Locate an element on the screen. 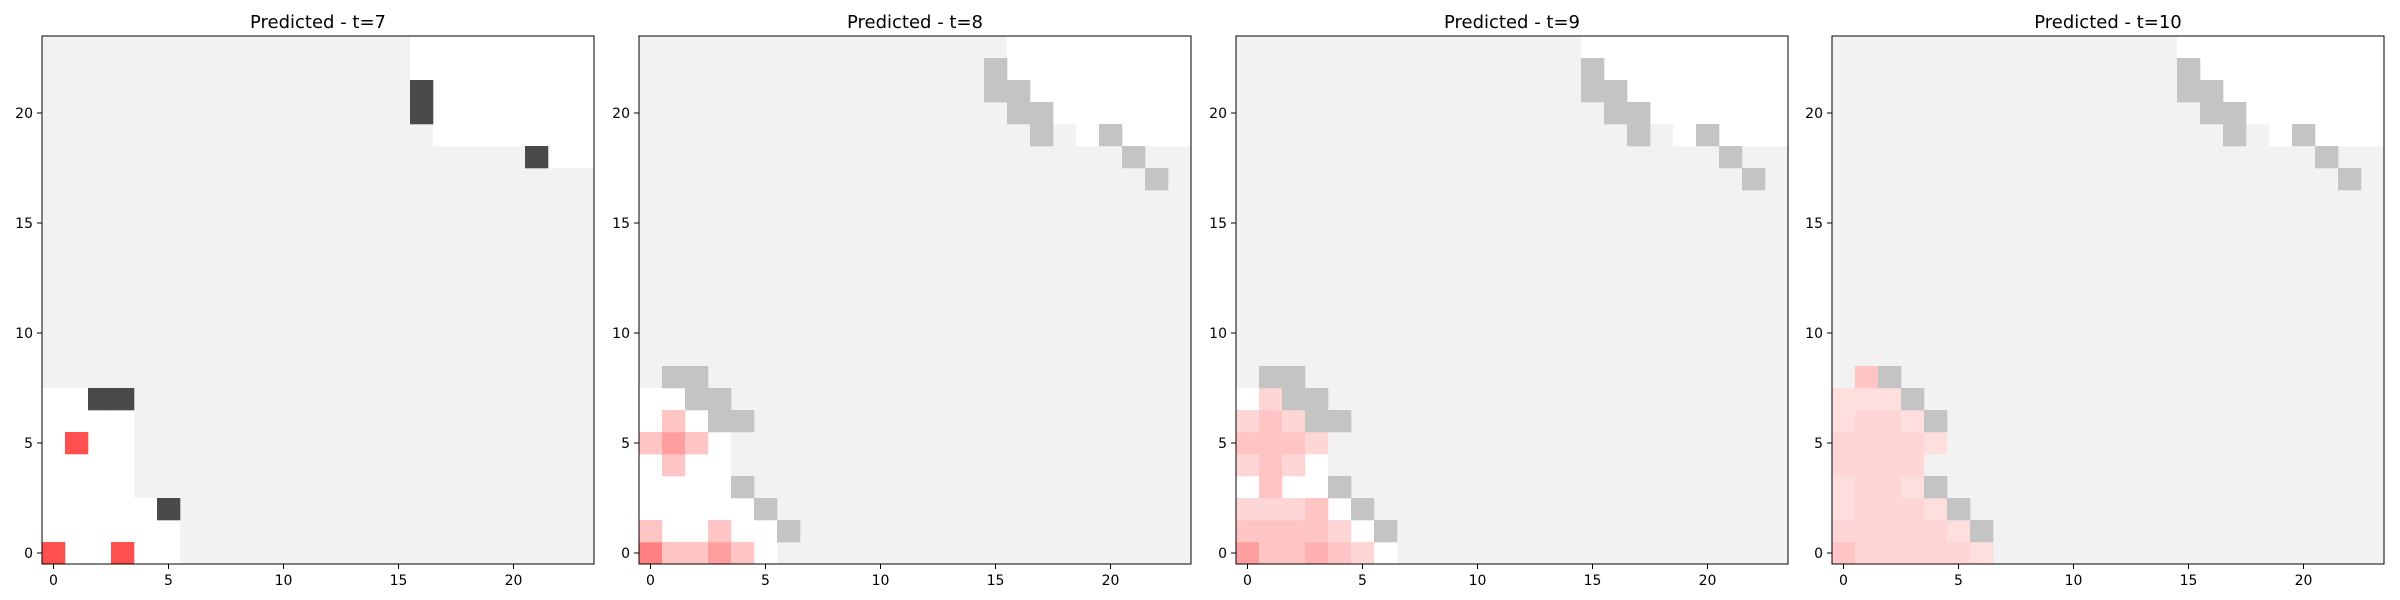 This screenshot has width=2400, height=600. x-tick-label: 15 is located at coordinates (996, 581).